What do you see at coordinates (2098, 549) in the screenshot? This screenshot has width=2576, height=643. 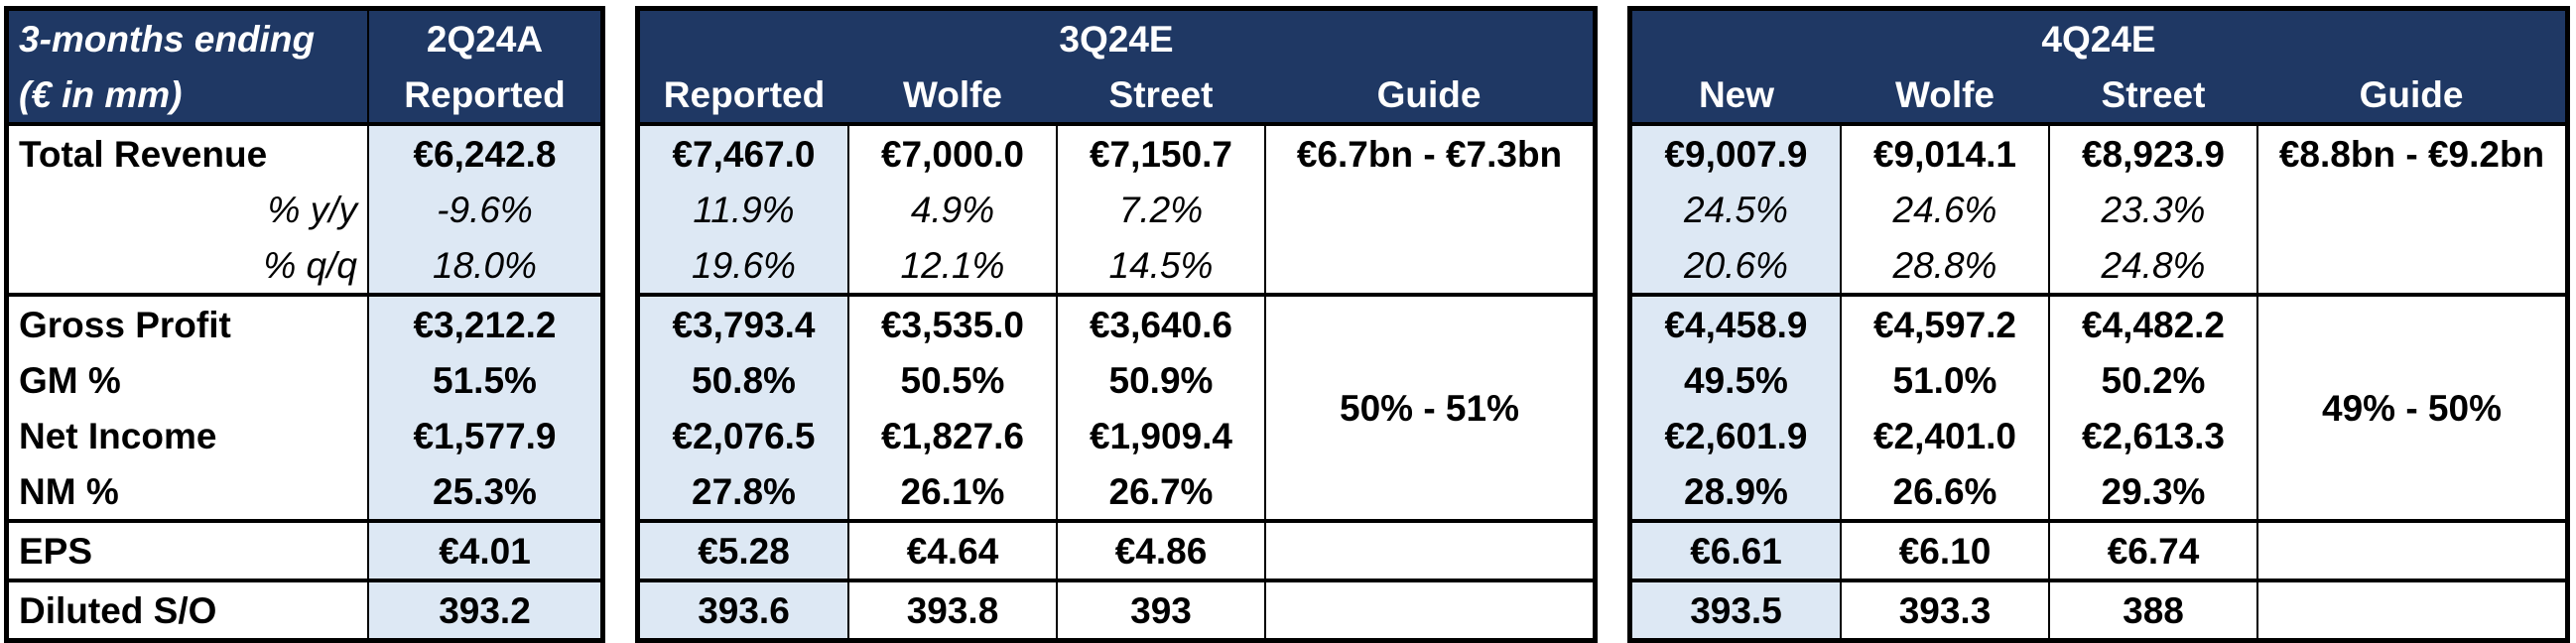 I see `table-row: €6.61 €6.10 €6.74` at bounding box center [2098, 549].